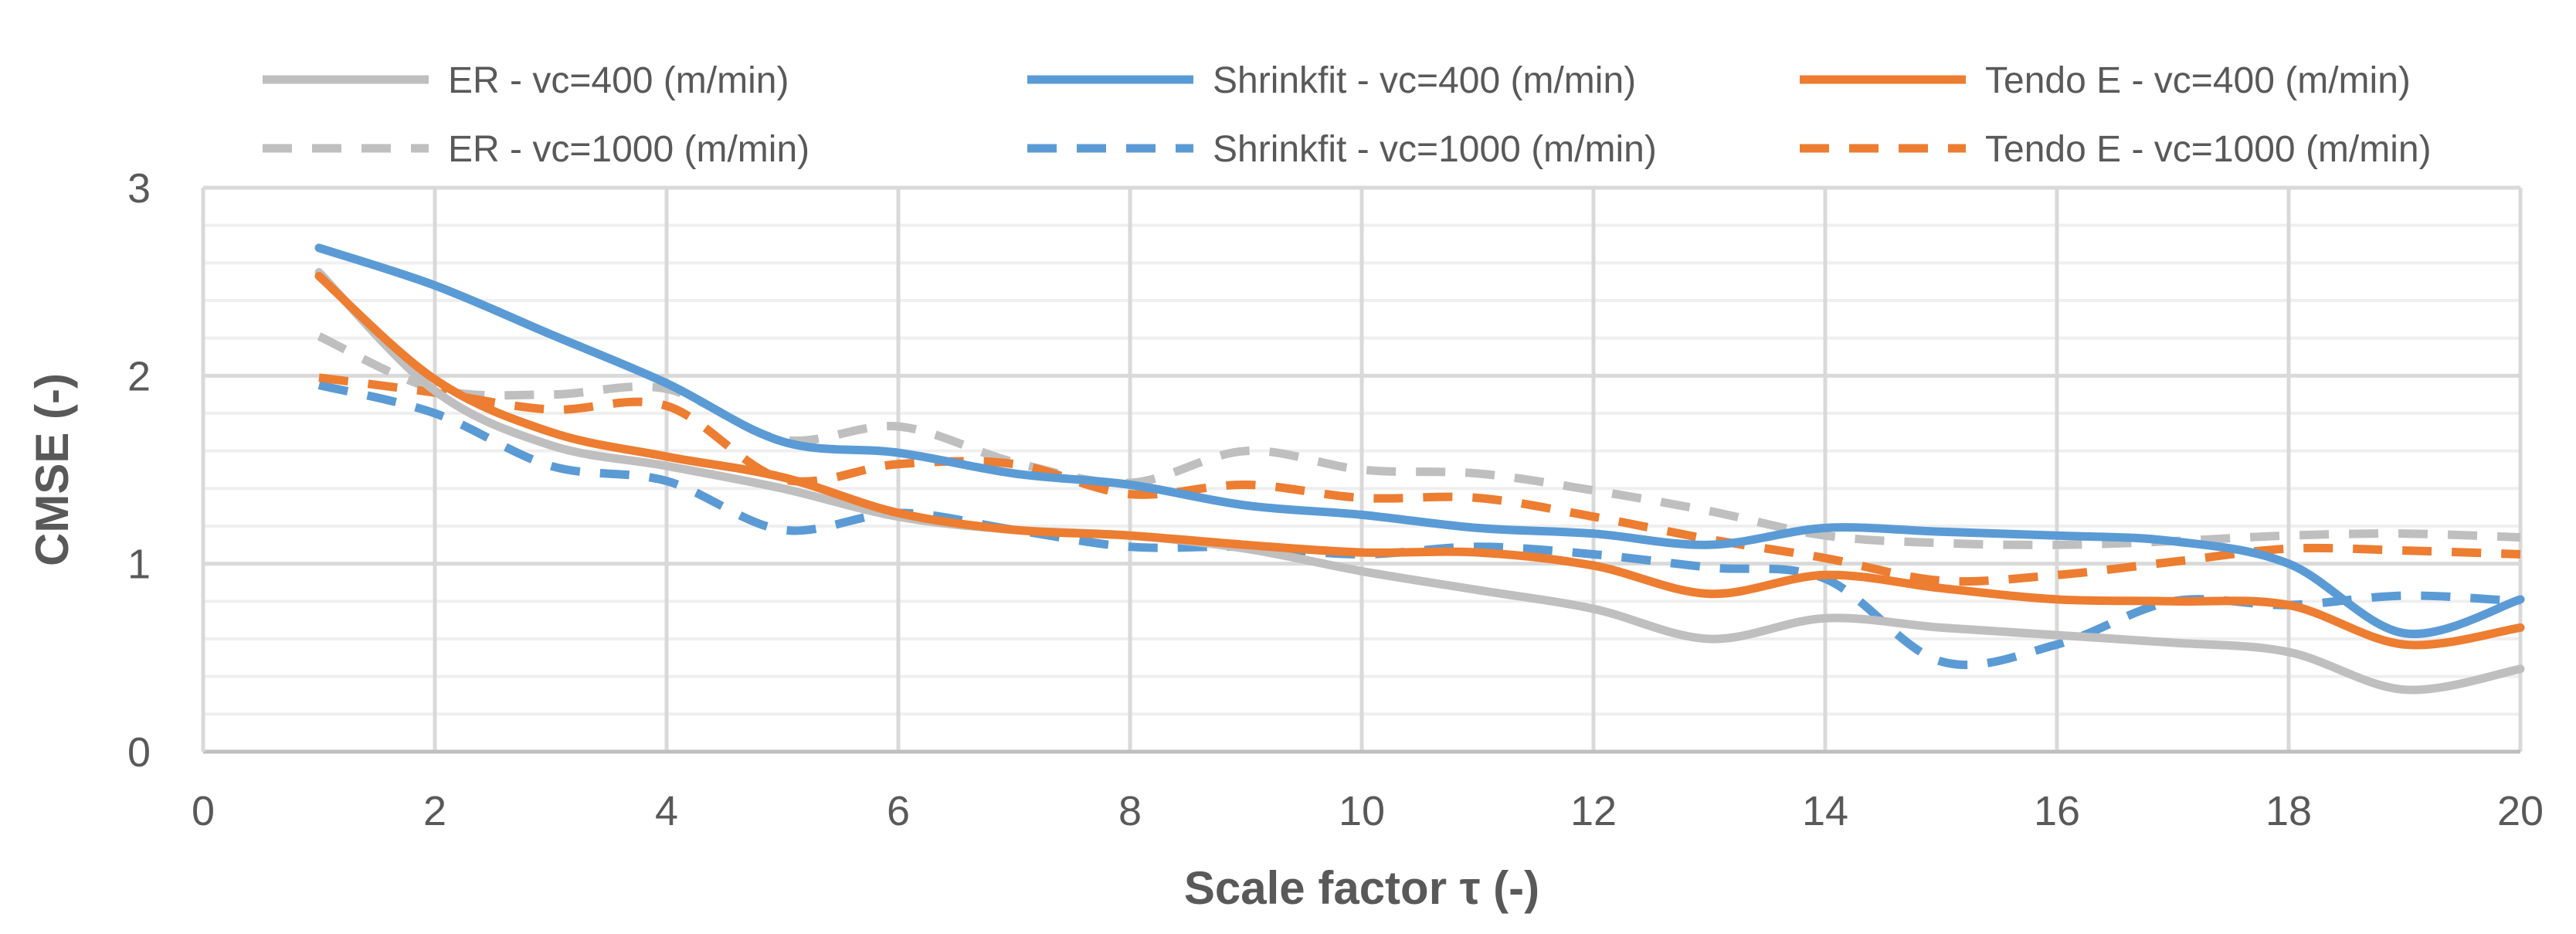  I want to click on y-tick-label: 0, so click(139, 752).